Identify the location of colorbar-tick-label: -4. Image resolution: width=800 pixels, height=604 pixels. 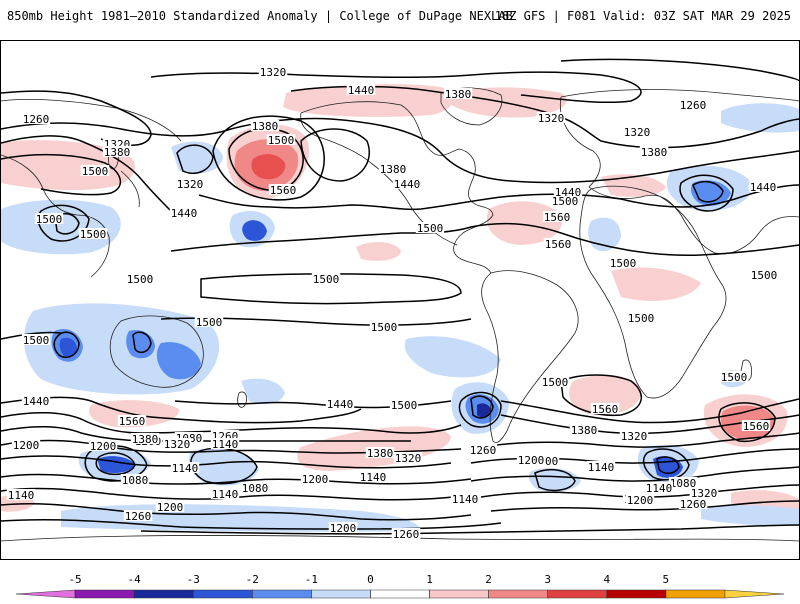
(135, 579).